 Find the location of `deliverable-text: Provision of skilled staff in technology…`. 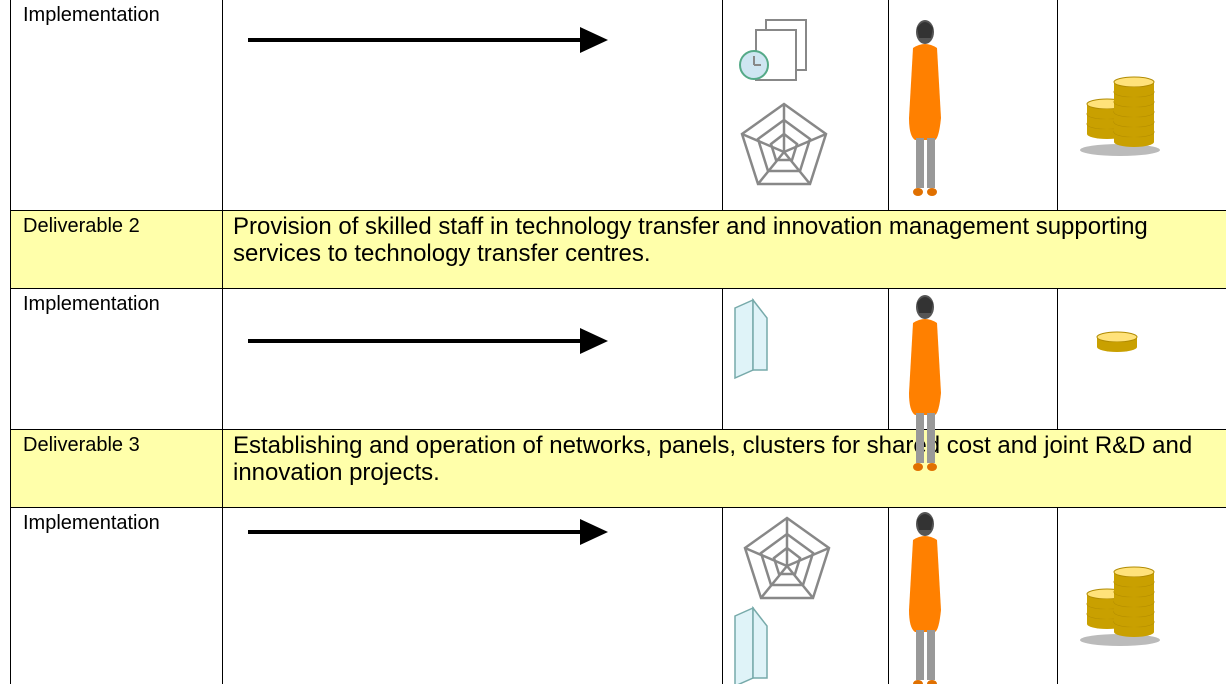

deliverable-text: Provision of skilled staff in technology… is located at coordinates (724, 249).